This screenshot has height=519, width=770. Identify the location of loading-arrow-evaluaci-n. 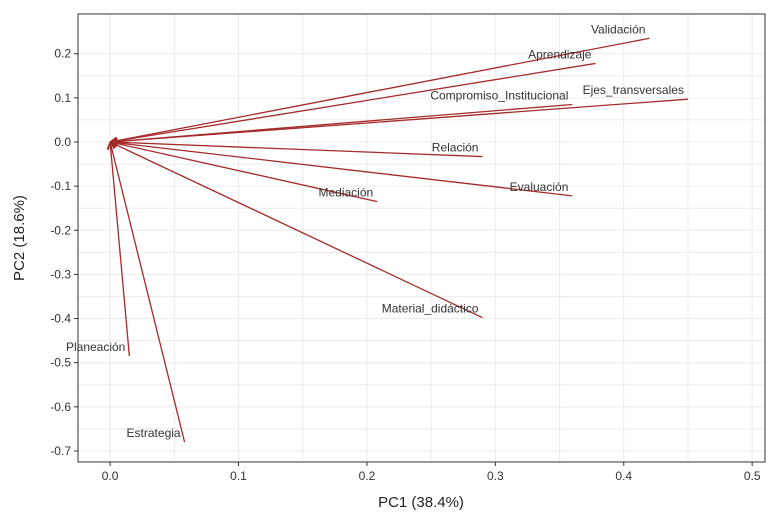
(341, 169).